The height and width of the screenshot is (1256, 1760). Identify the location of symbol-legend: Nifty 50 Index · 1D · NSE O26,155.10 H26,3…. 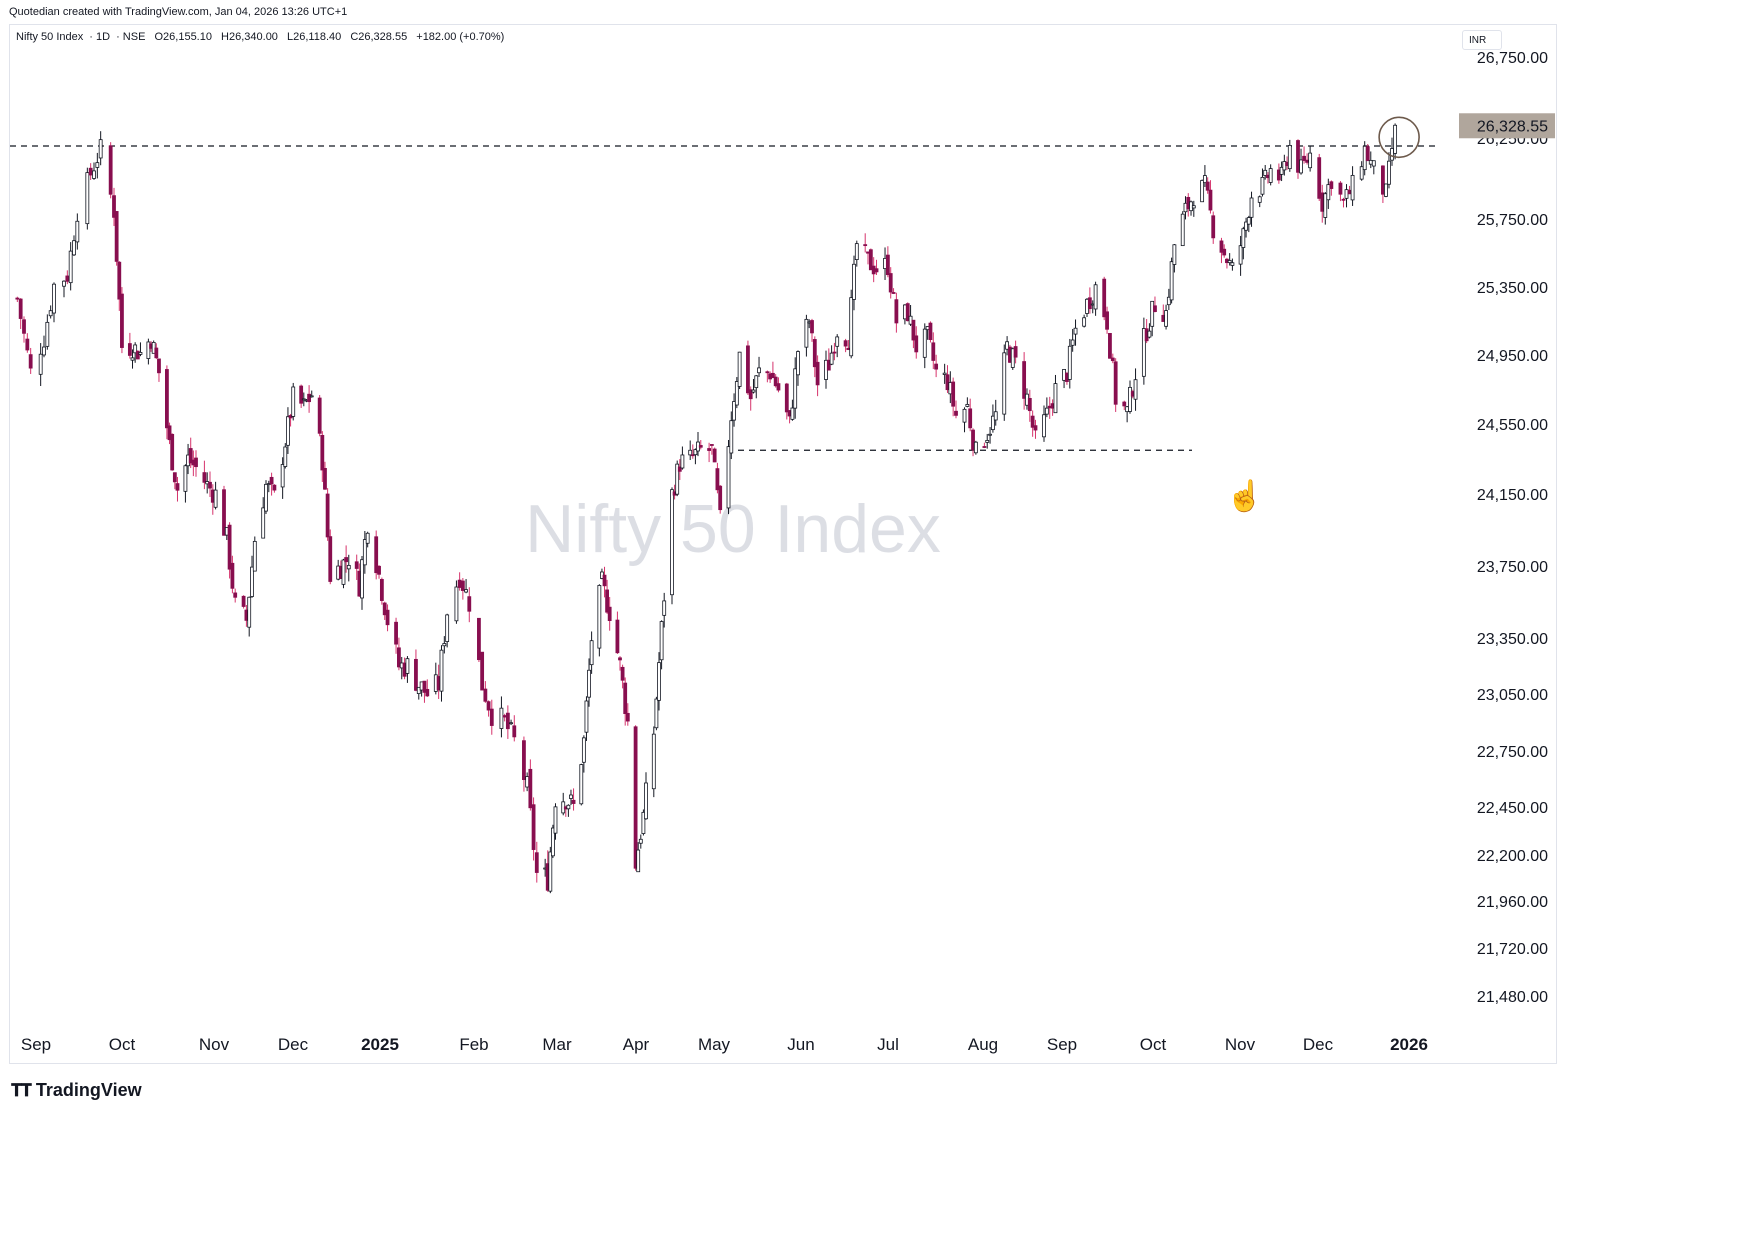
(260, 37).